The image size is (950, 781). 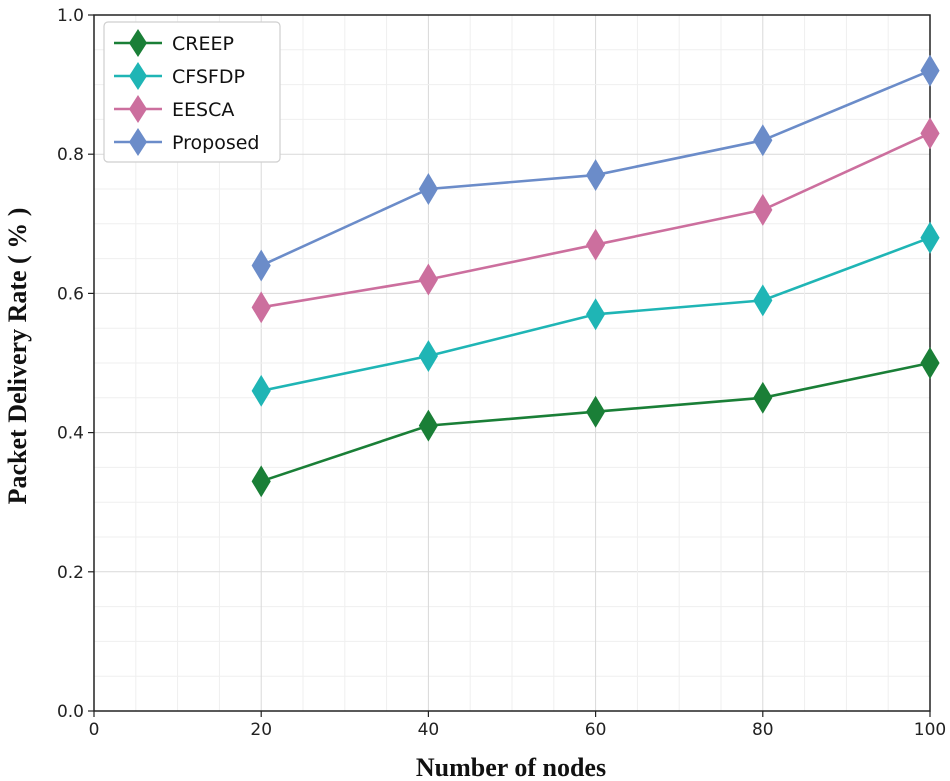 What do you see at coordinates (429, 730) in the screenshot?
I see `x-tick-label: 40` at bounding box center [429, 730].